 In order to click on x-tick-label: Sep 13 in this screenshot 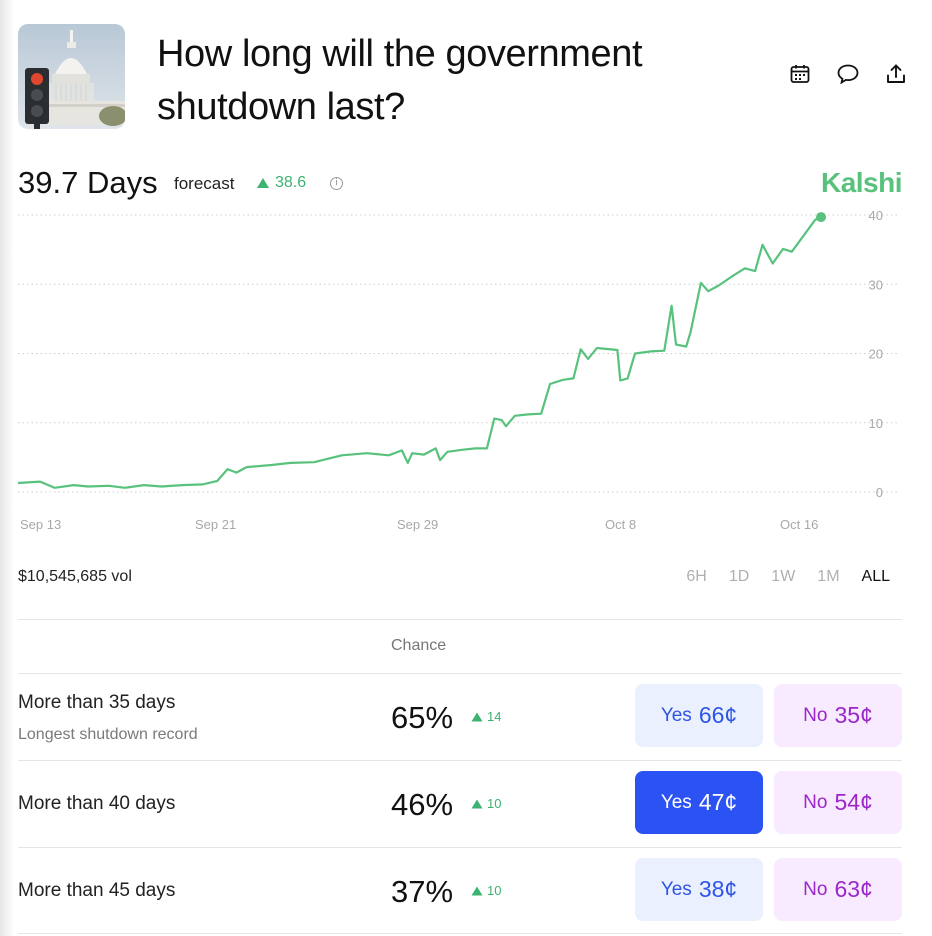, I will do `click(40, 524)`.